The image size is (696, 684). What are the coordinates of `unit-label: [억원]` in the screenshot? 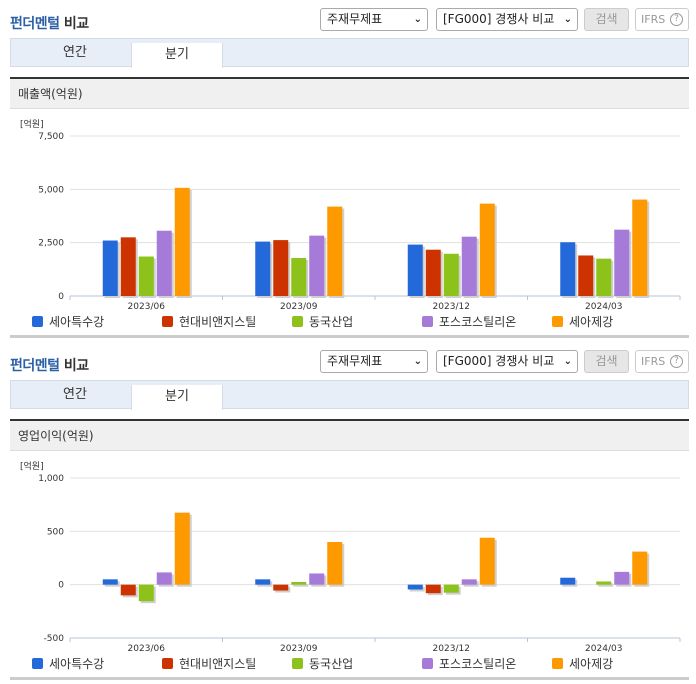 It's located at (32, 125).